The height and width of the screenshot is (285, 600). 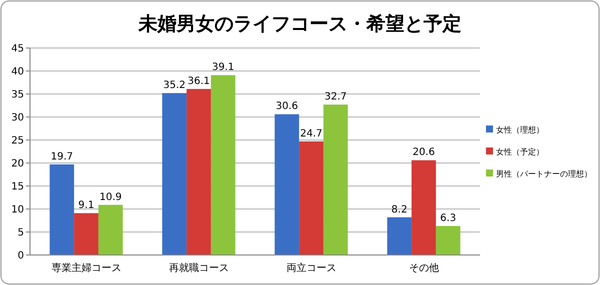 I want to click on y-tick-label: 0, so click(x=21, y=256).